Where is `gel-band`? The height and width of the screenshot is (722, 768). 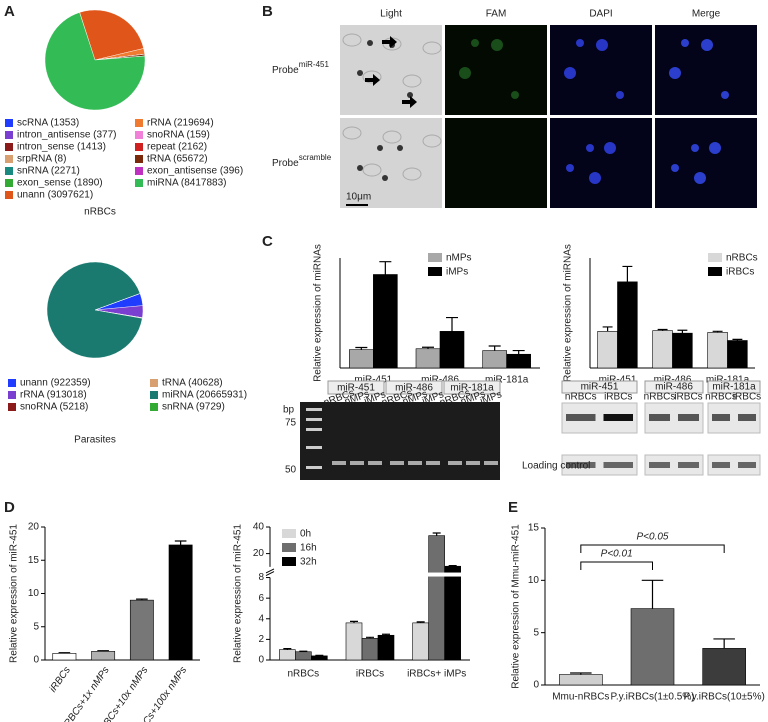 gel-band is located at coordinates (433, 463).